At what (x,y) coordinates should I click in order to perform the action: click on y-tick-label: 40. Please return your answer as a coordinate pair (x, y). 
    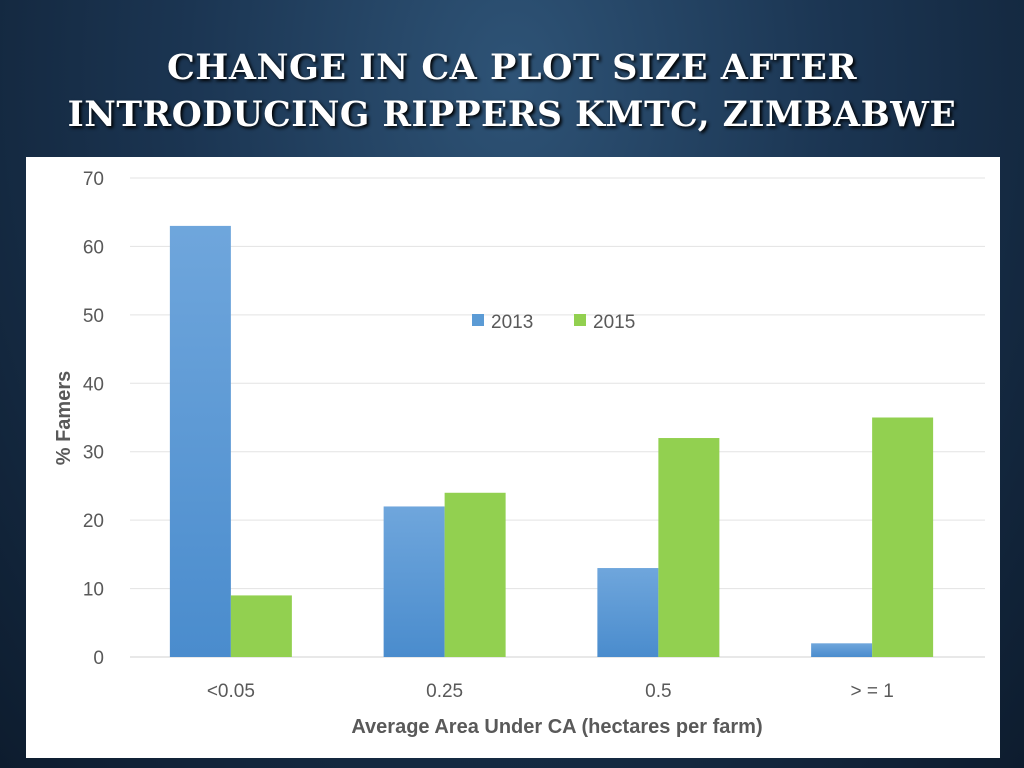
    Looking at the image, I should click on (93, 384).